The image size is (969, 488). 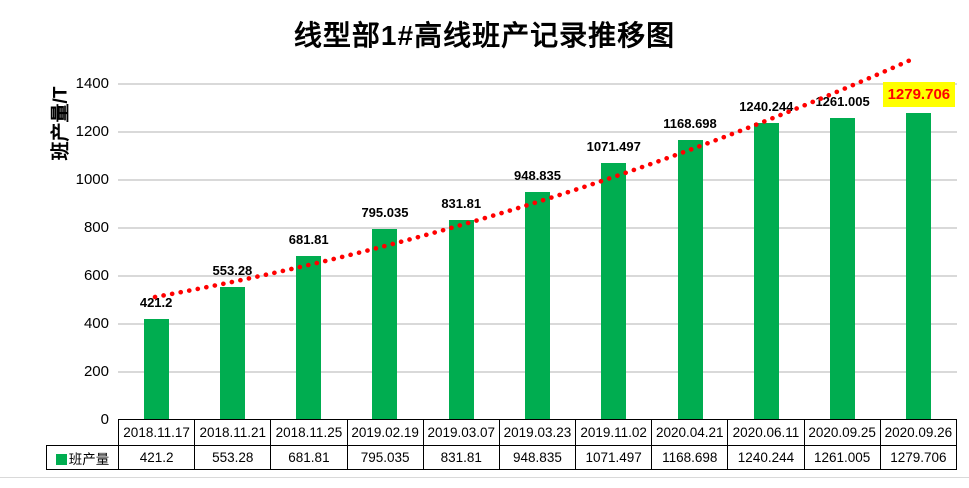 I want to click on value-cell: 553.28, so click(x=233, y=457).